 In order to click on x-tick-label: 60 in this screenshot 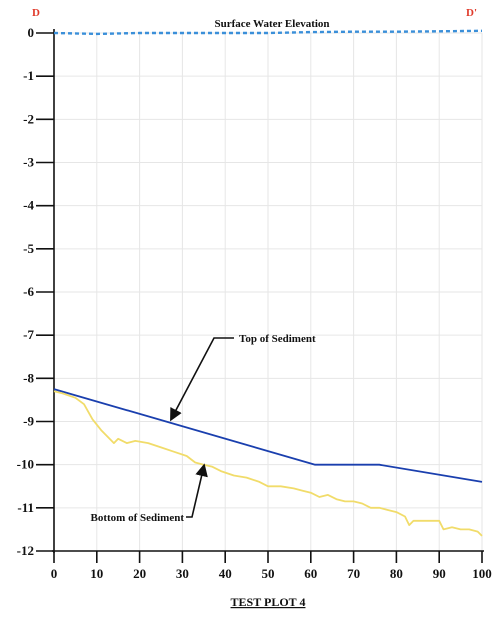, I will do `click(310, 573)`.